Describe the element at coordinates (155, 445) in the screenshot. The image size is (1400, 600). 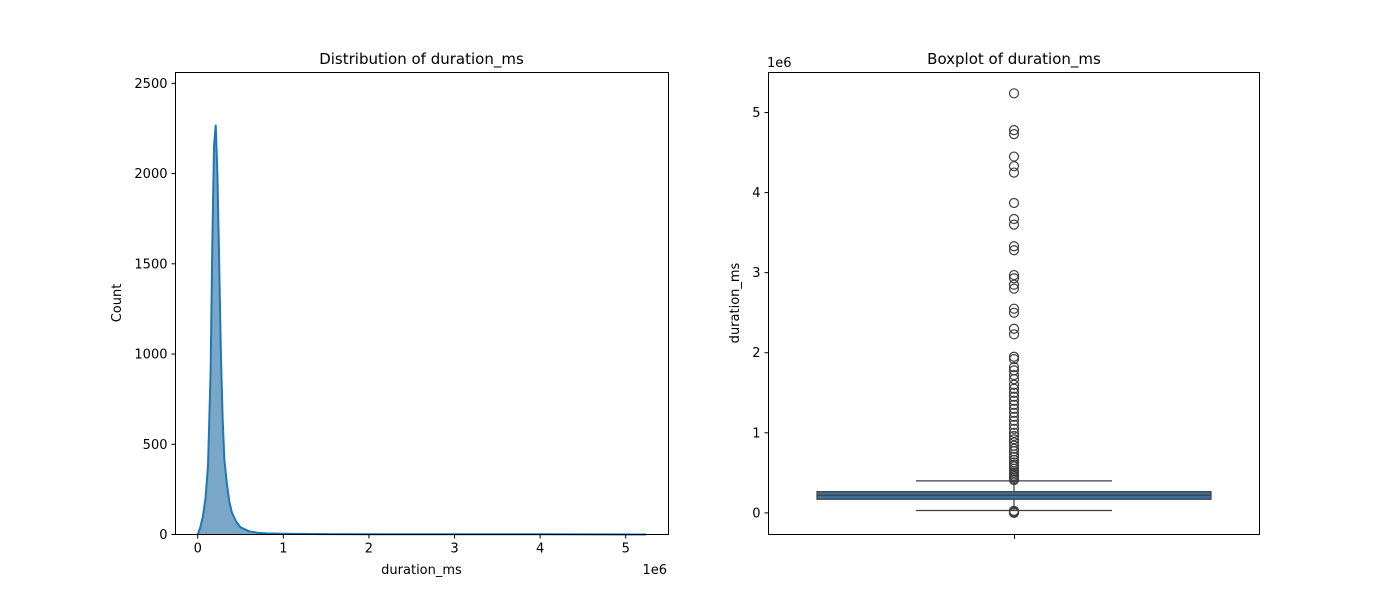
I see `histogram-y-tick-label: 500` at that location.